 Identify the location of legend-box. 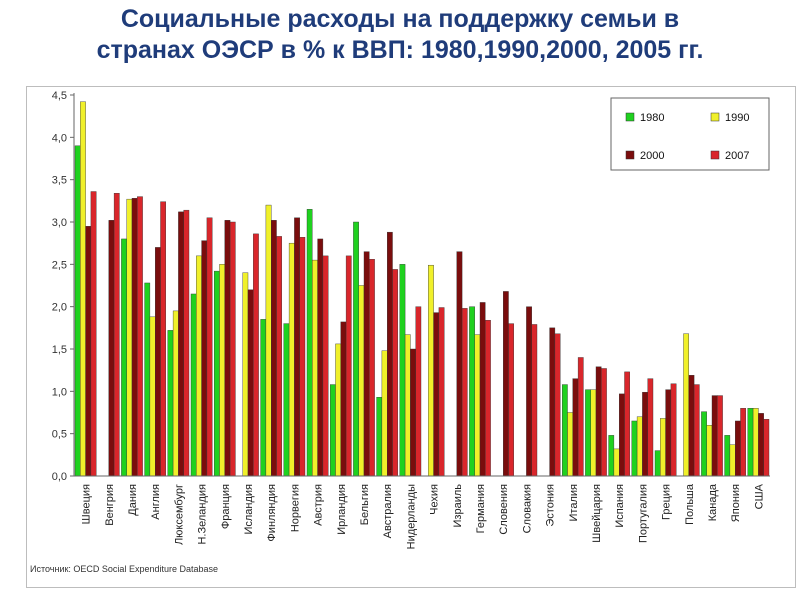
(690, 134).